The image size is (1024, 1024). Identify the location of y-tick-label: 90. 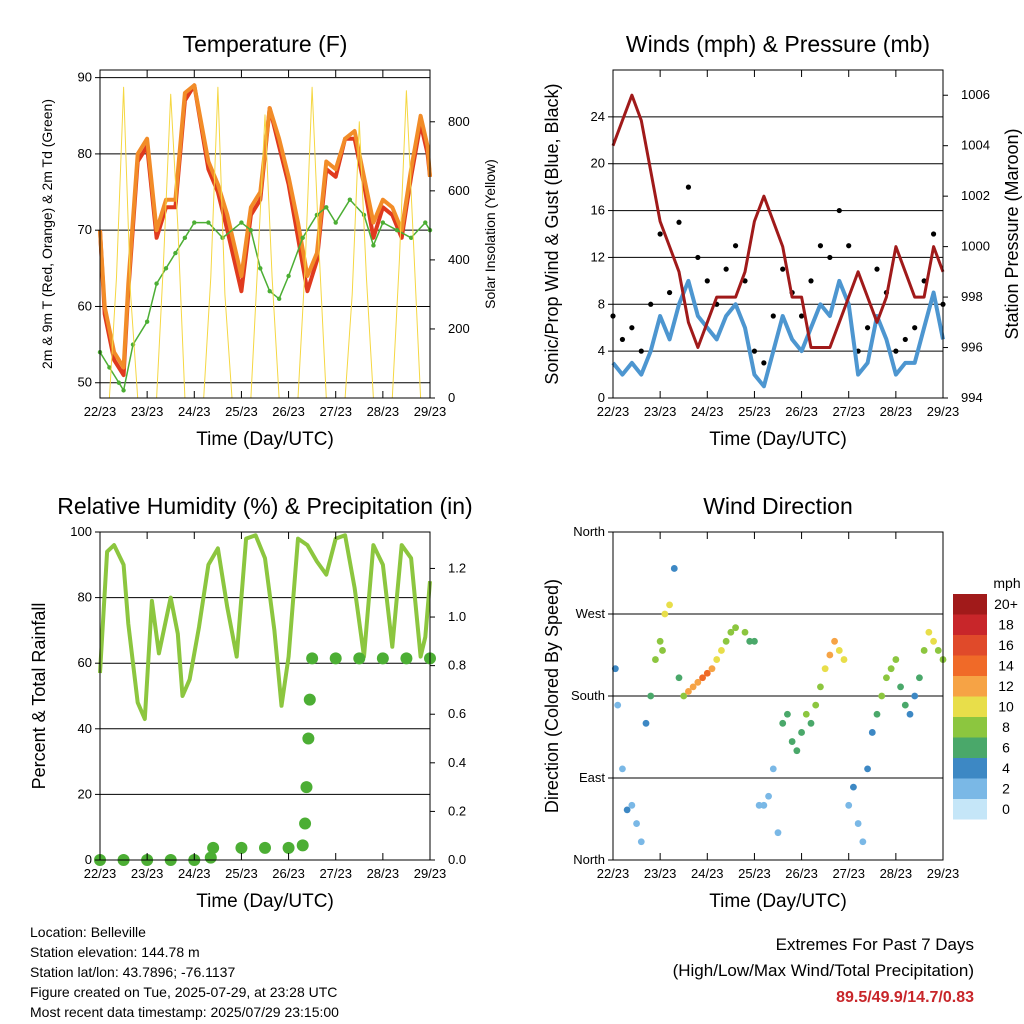
(85, 77).